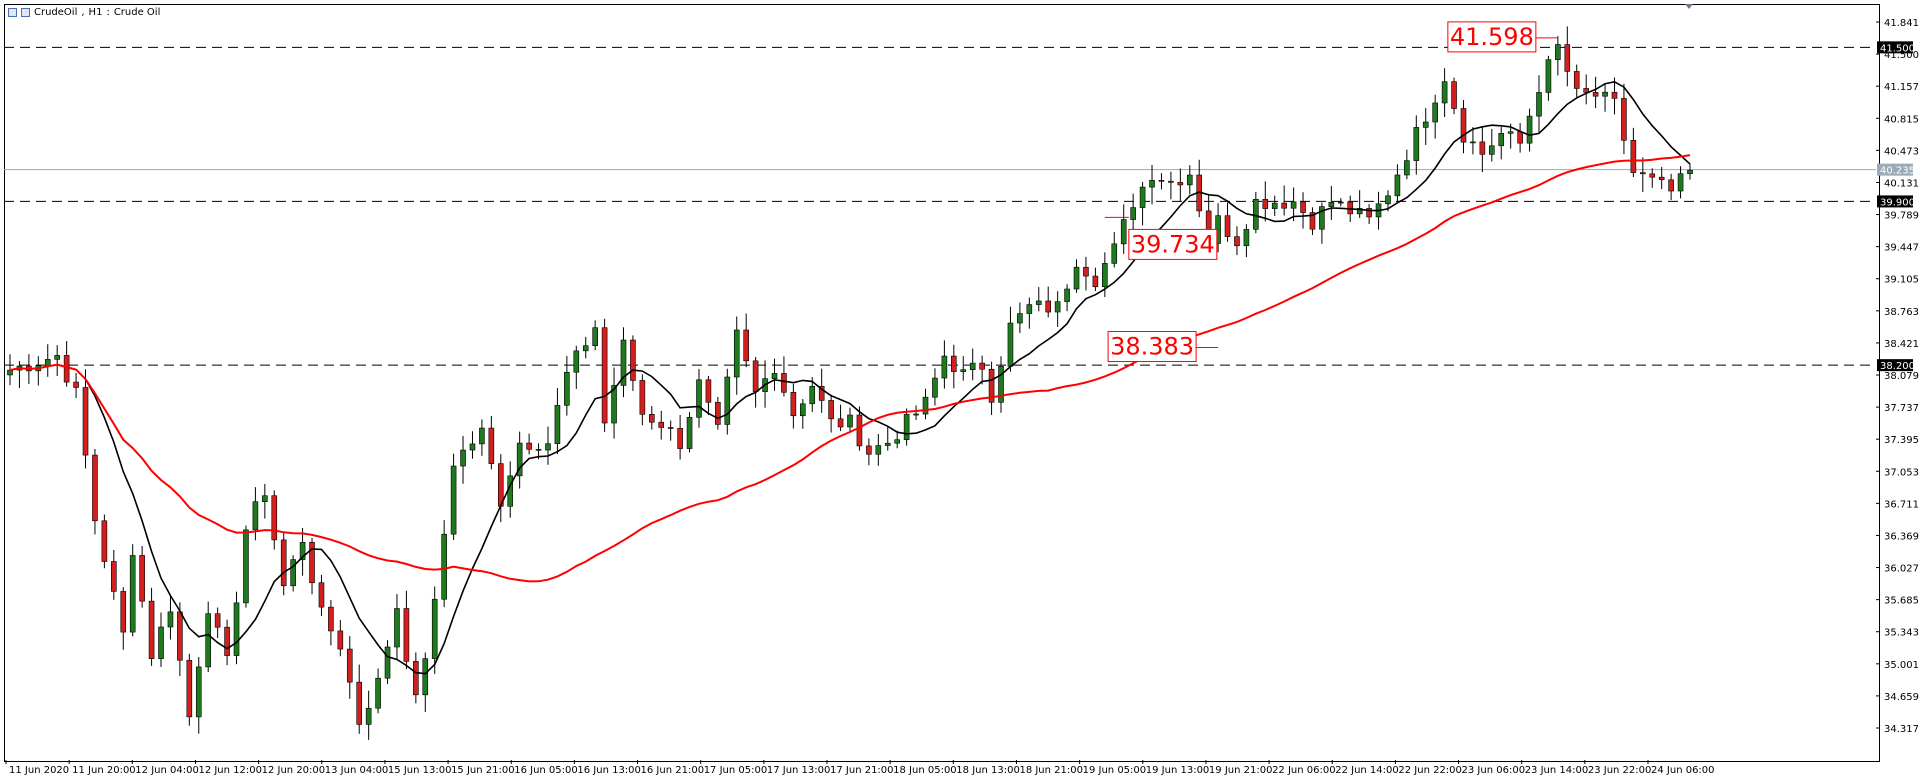  Describe the element at coordinates (736, 770) in the screenshot. I see `x-tick-label: 17 Jun 05:00` at that location.